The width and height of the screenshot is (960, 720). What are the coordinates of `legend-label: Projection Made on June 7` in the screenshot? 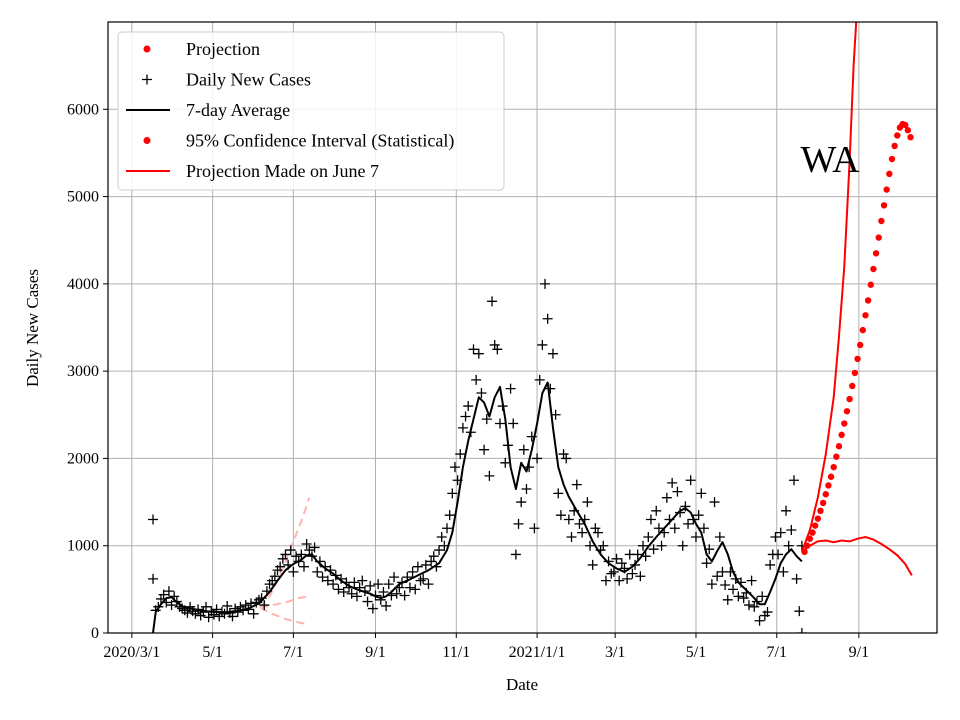 It's located at (282, 171).